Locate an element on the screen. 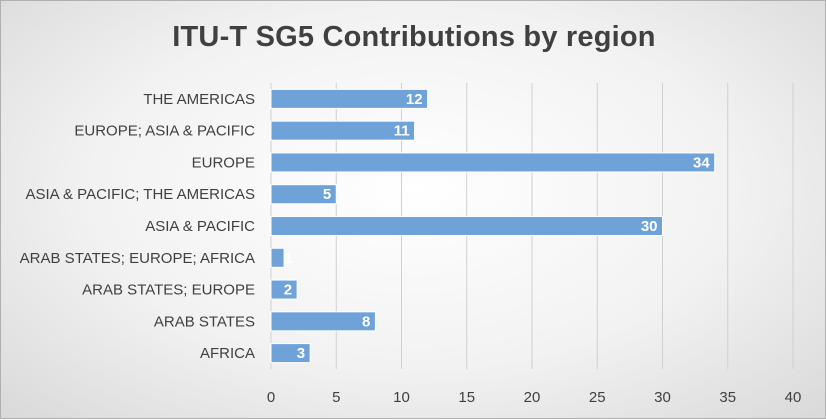 The height and width of the screenshot is (420, 826). category-label: ASIA & PACIFIC is located at coordinates (200, 226).